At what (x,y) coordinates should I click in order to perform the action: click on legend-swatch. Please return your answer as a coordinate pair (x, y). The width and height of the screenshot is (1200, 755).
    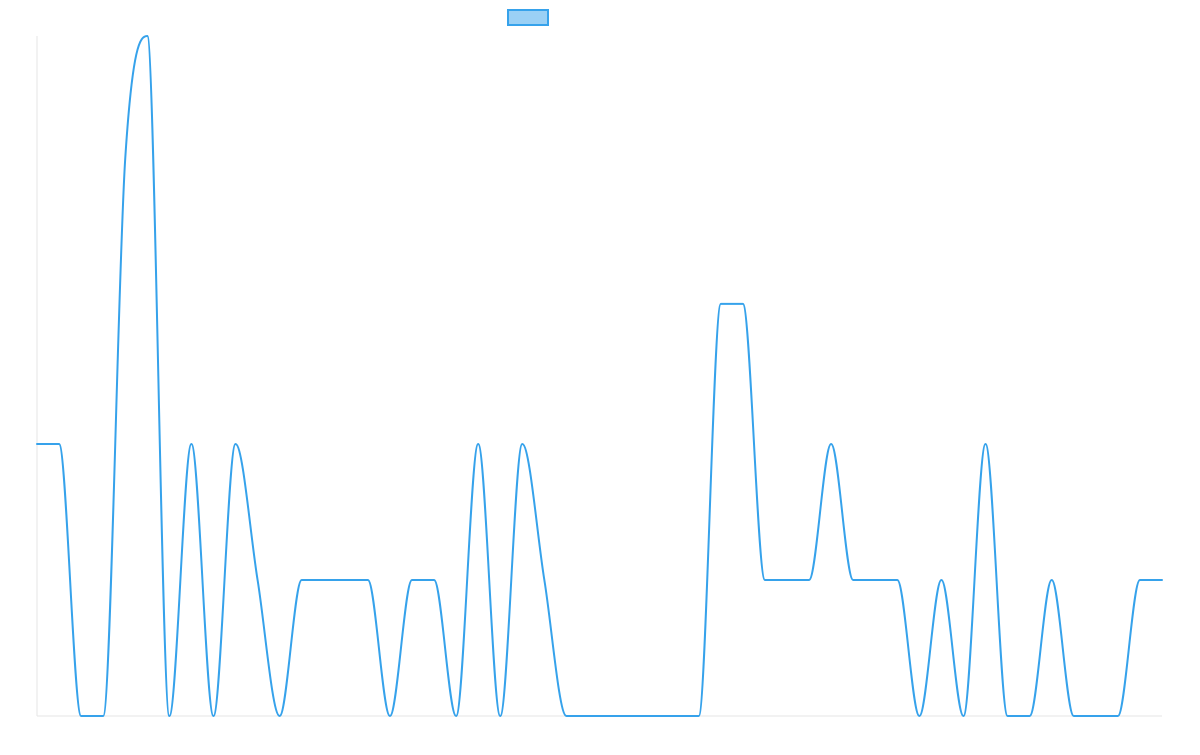
    Looking at the image, I should click on (528, 17).